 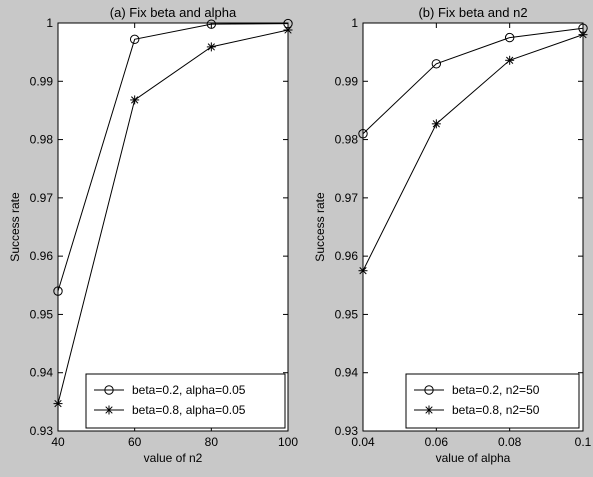 What do you see at coordinates (496, 390) in the screenshot?
I see `legend-label: beta=0.2, n2=50` at bounding box center [496, 390].